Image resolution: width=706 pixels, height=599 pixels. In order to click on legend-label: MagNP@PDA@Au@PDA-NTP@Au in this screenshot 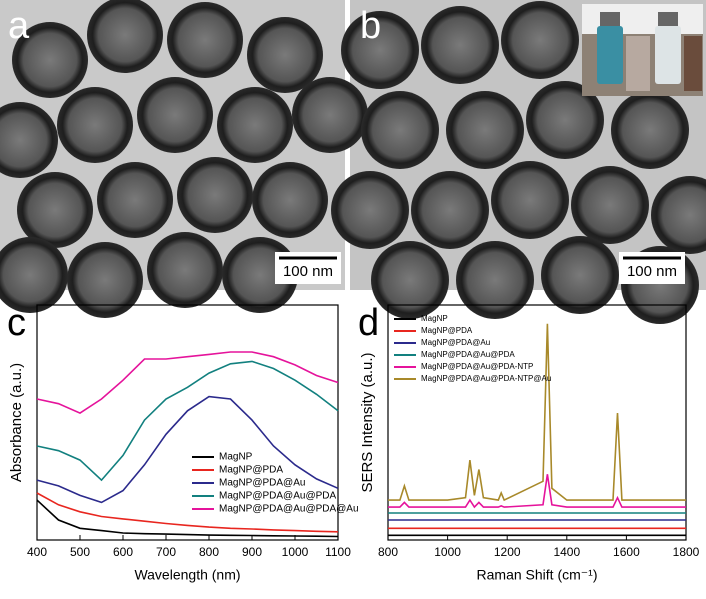, I will do `click(486, 378)`.